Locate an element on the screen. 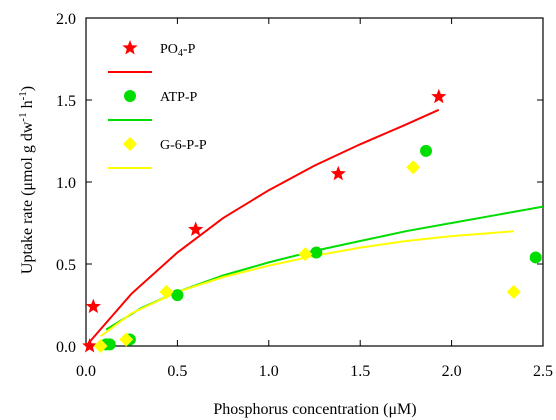  x-tick-label: 1.5 is located at coordinates (360, 371).